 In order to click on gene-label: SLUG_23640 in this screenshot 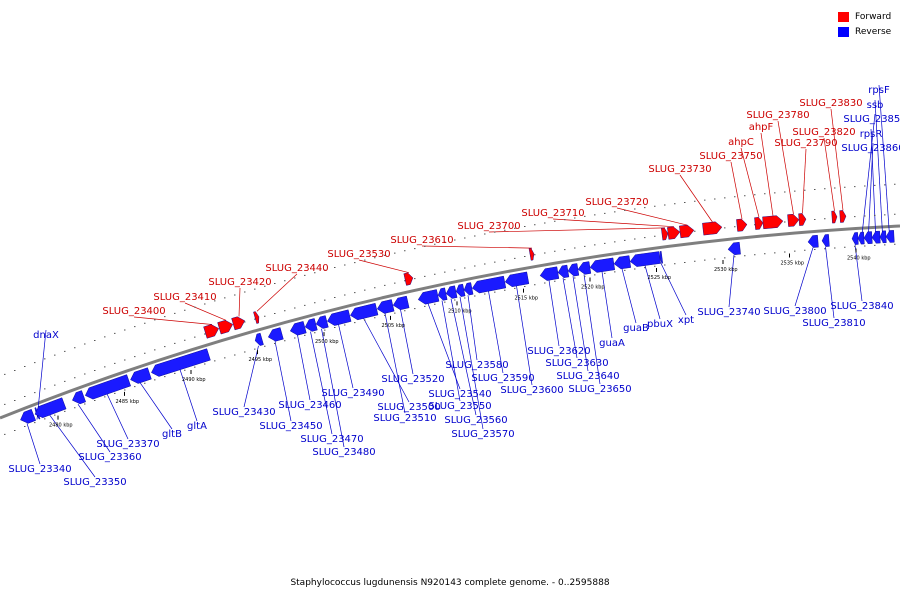, I will do `click(587, 376)`.